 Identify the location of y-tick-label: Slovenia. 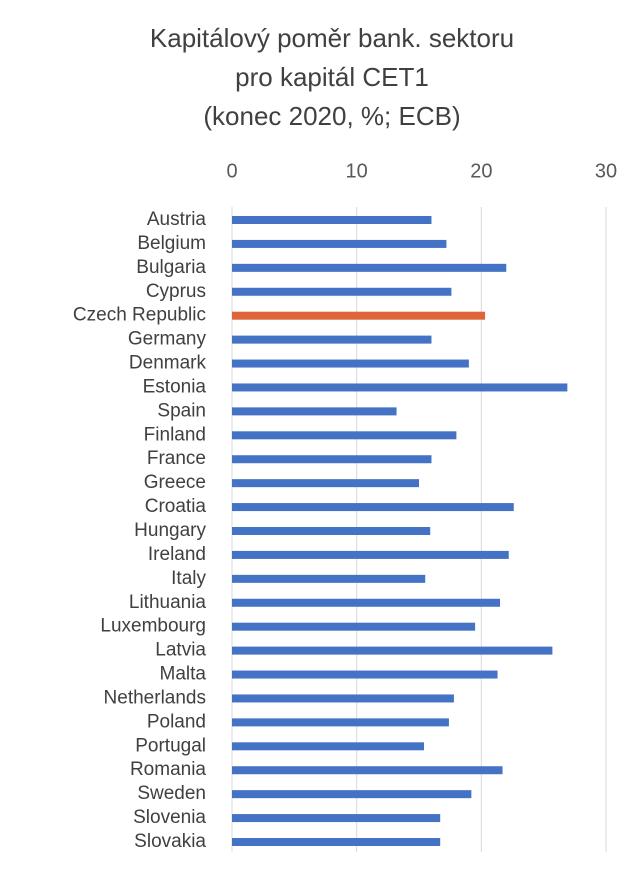
(169, 817).